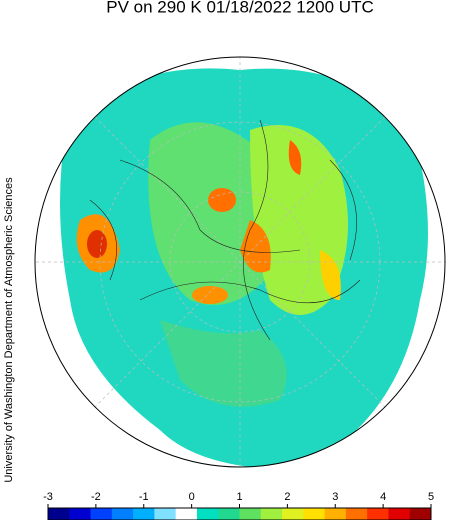  What do you see at coordinates (335, 497) in the screenshot?
I see `colorbar-tick-label: 3` at bounding box center [335, 497].